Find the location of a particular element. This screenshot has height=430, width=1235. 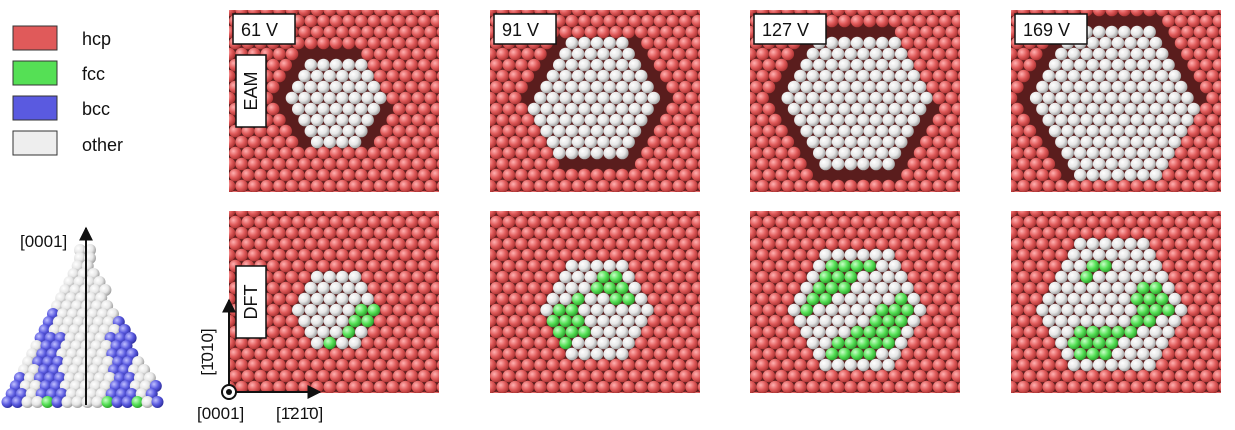

tip-atom-bcc is located at coordinates (117, 402).